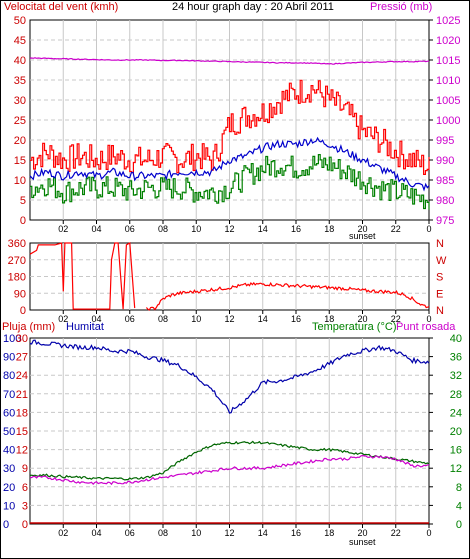 This screenshot has height=559, width=470. What do you see at coordinates (459, 525) in the screenshot?
I see `temperature-tick-label: 0` at bounding box center [459, 525].